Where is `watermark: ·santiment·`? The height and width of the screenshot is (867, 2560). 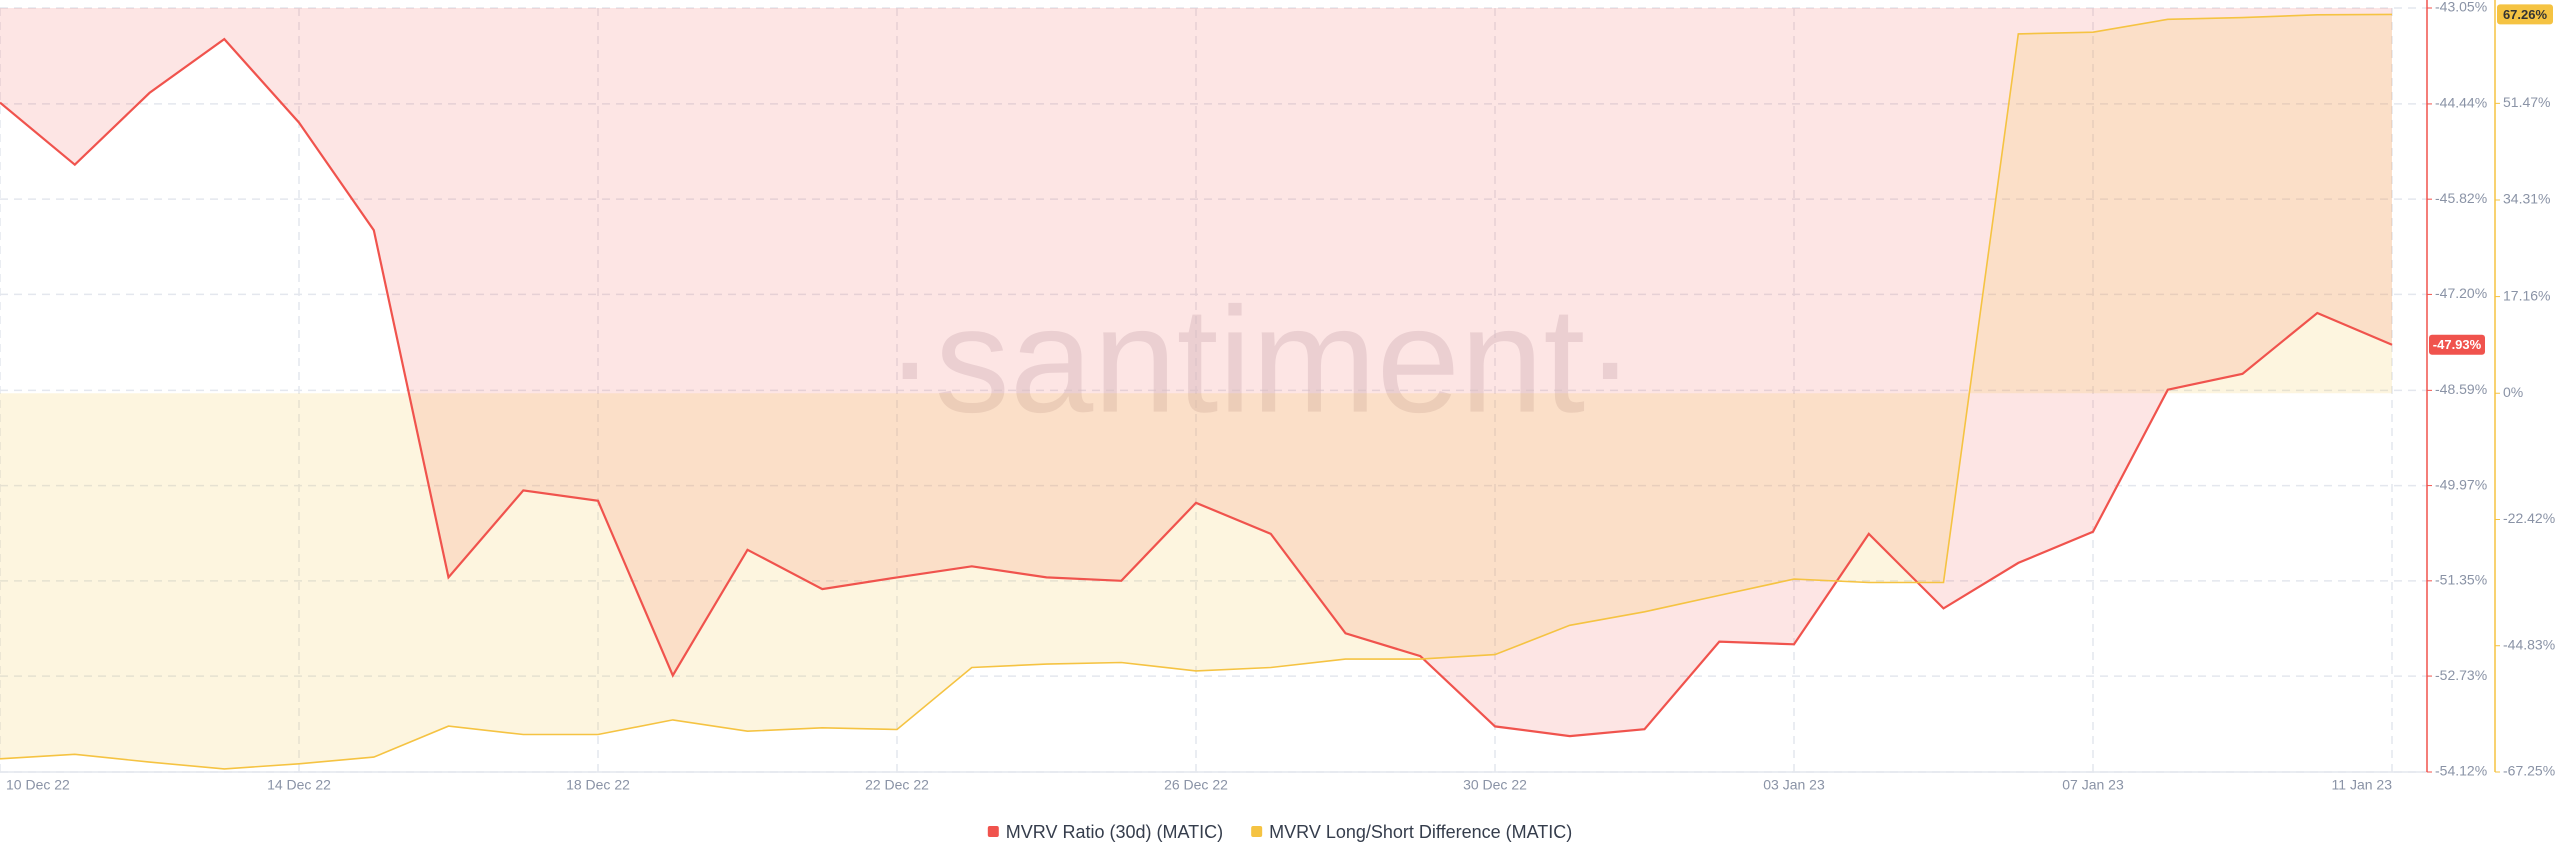 watermark: ·santiment· is located at coordinates (1260, 360).